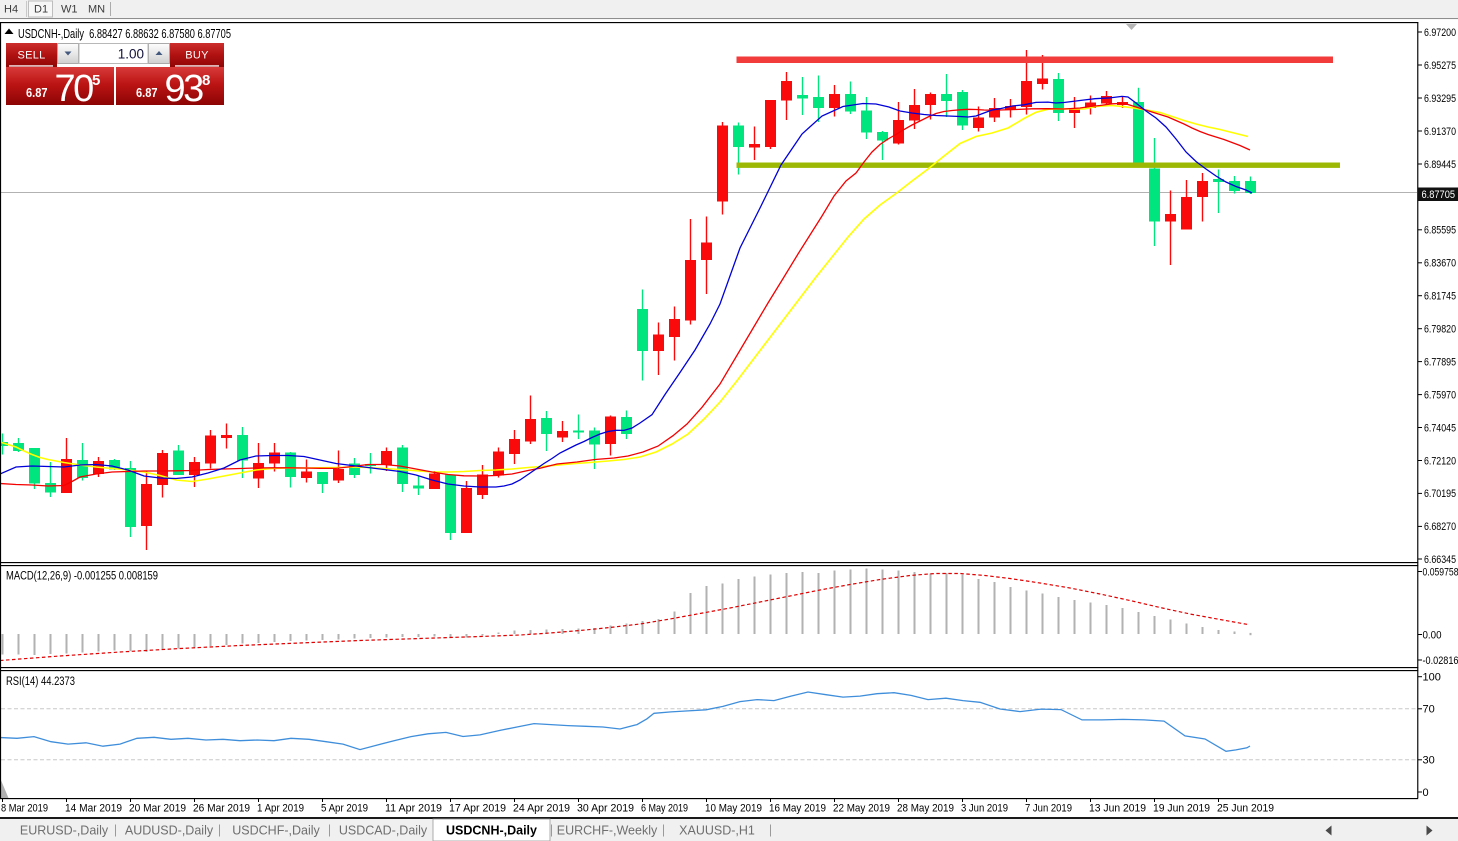 This screenshot has width=1458, height=841. I want to click on svg-text: 6.74045, so click(1440, 428).